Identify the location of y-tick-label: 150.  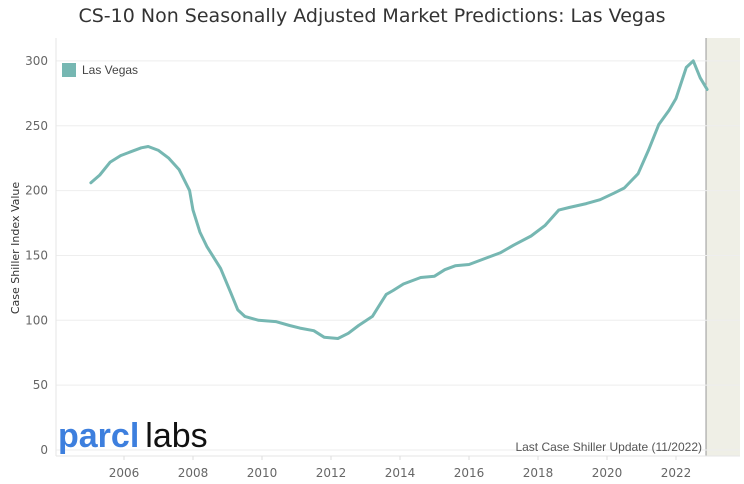
(36, 255).